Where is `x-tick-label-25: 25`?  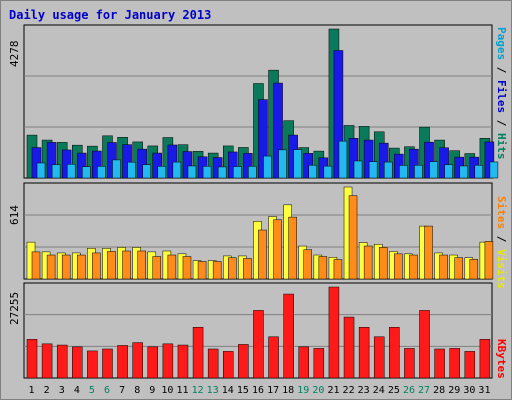 x-tick-label-25: 25 is located at coordinates (394, 390).